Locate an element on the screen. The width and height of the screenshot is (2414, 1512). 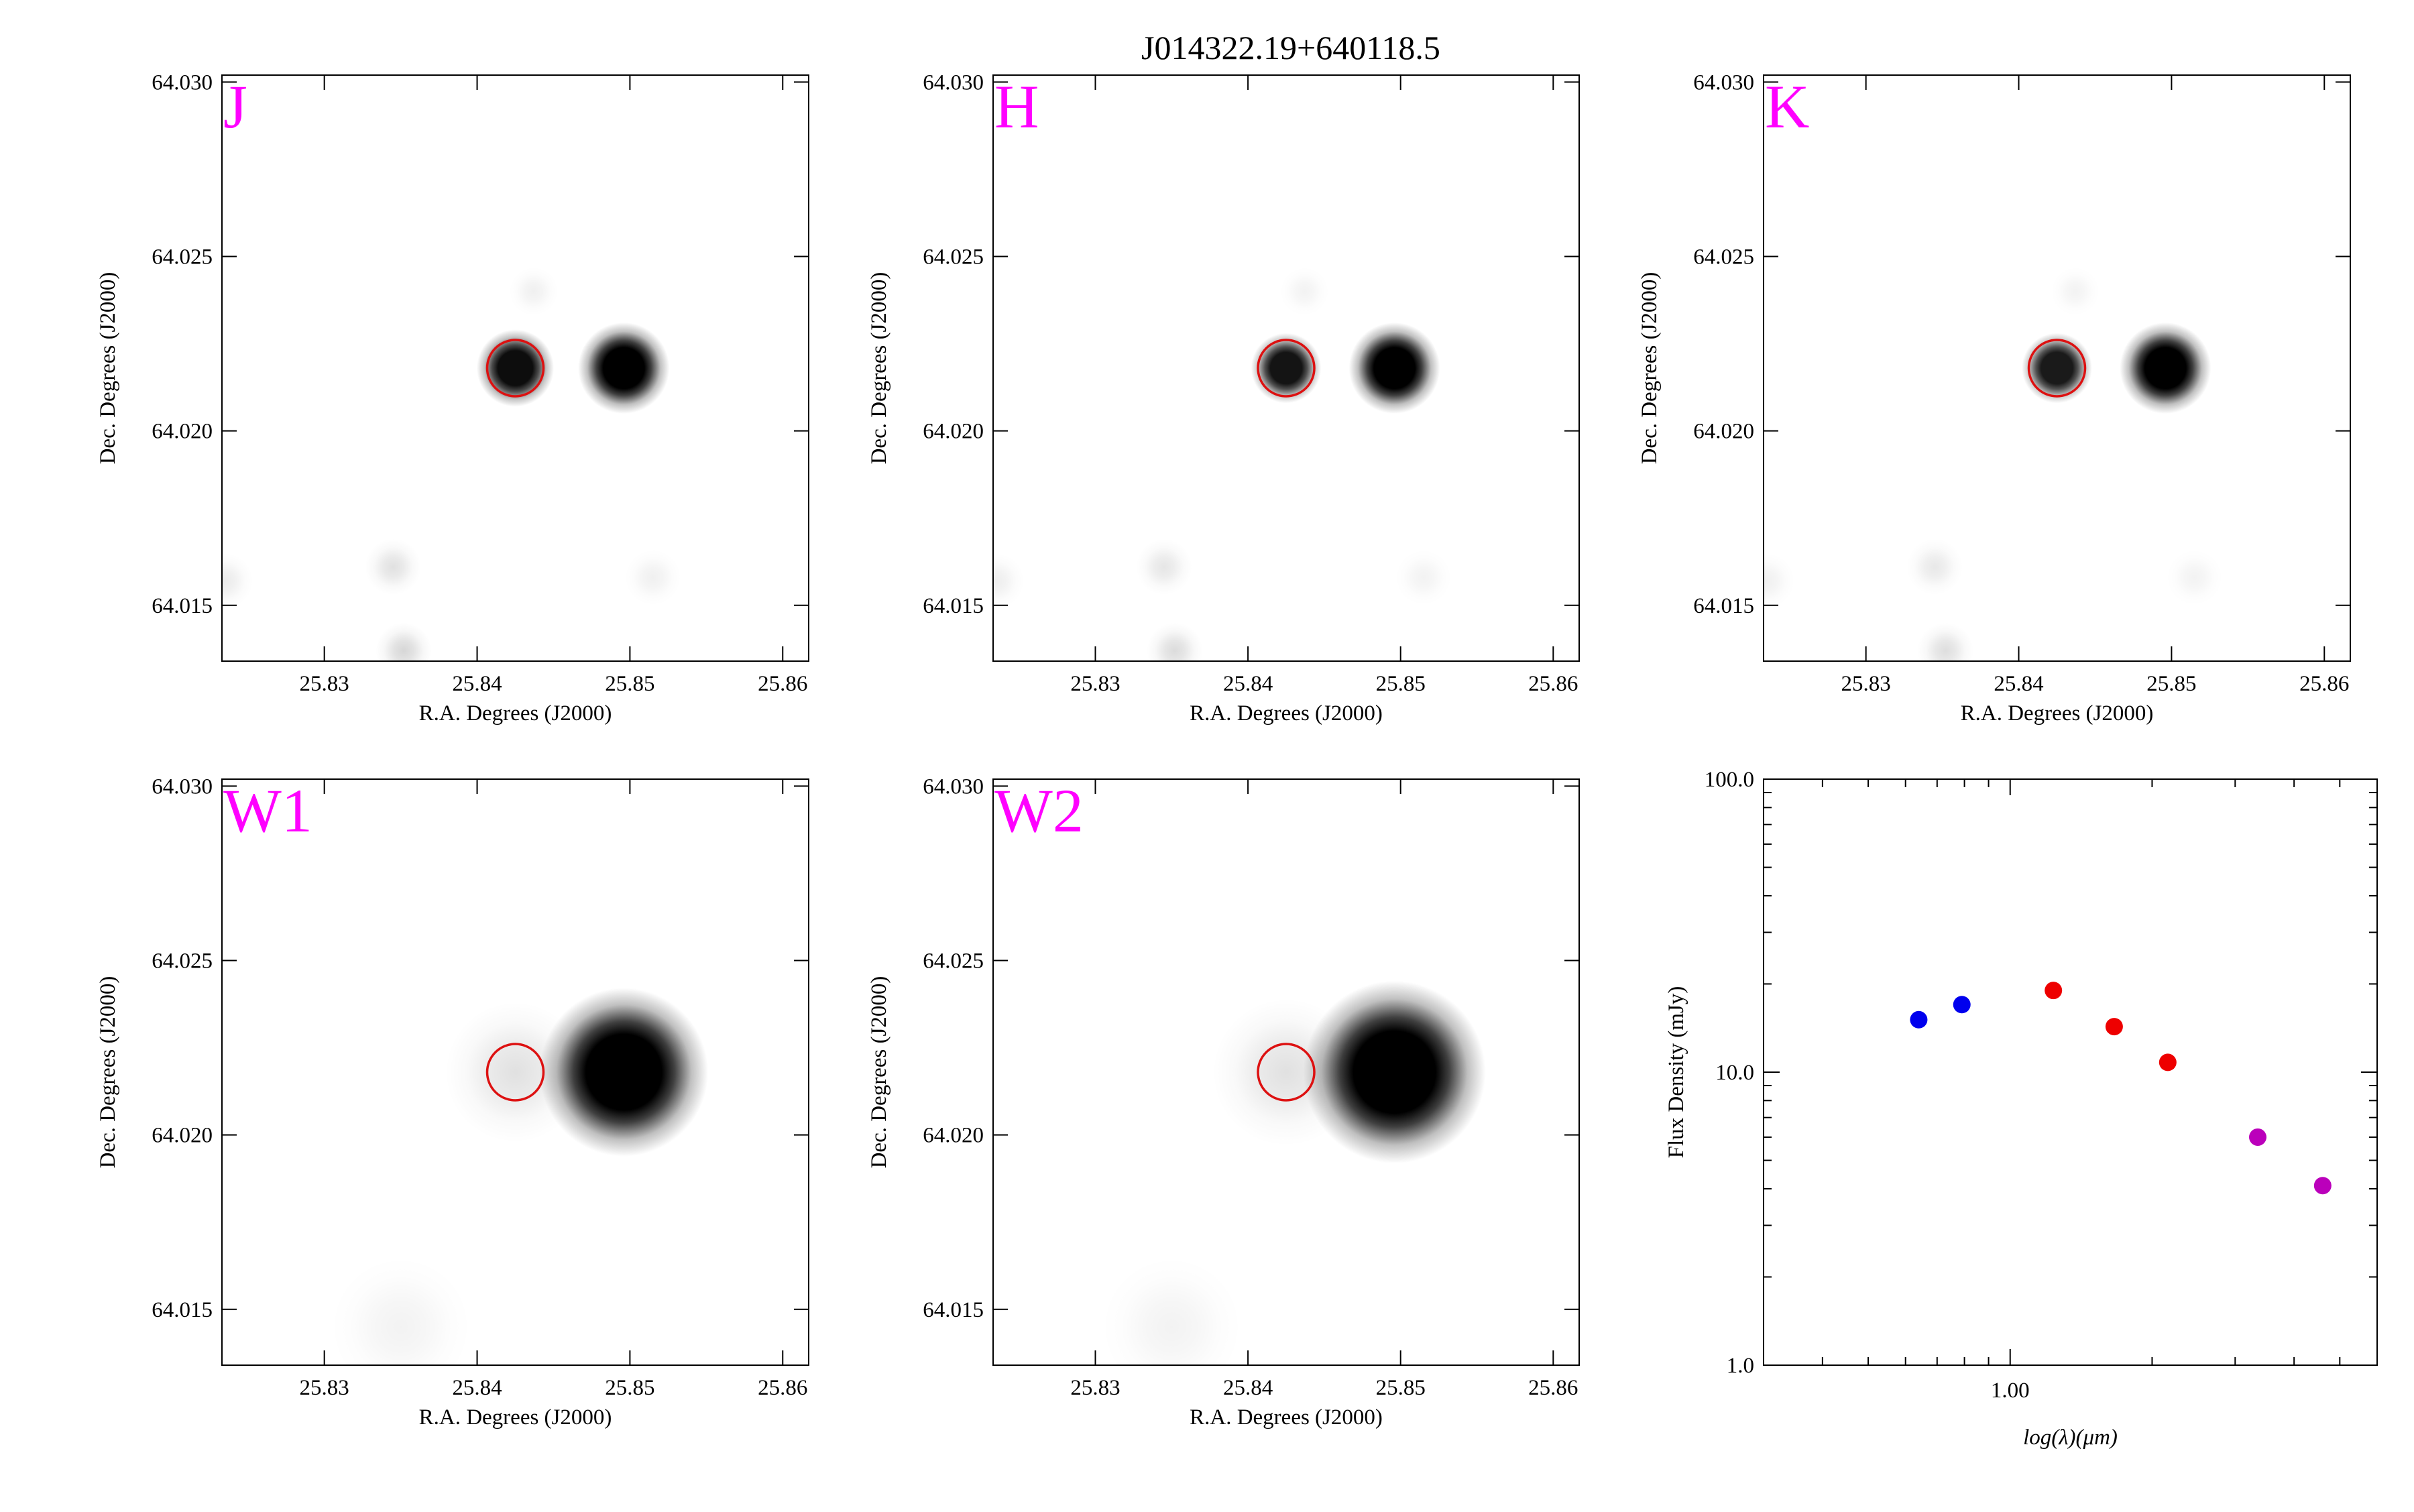
figure-title: J014322.19+640118.5 is located at coordinates (1290, 47).